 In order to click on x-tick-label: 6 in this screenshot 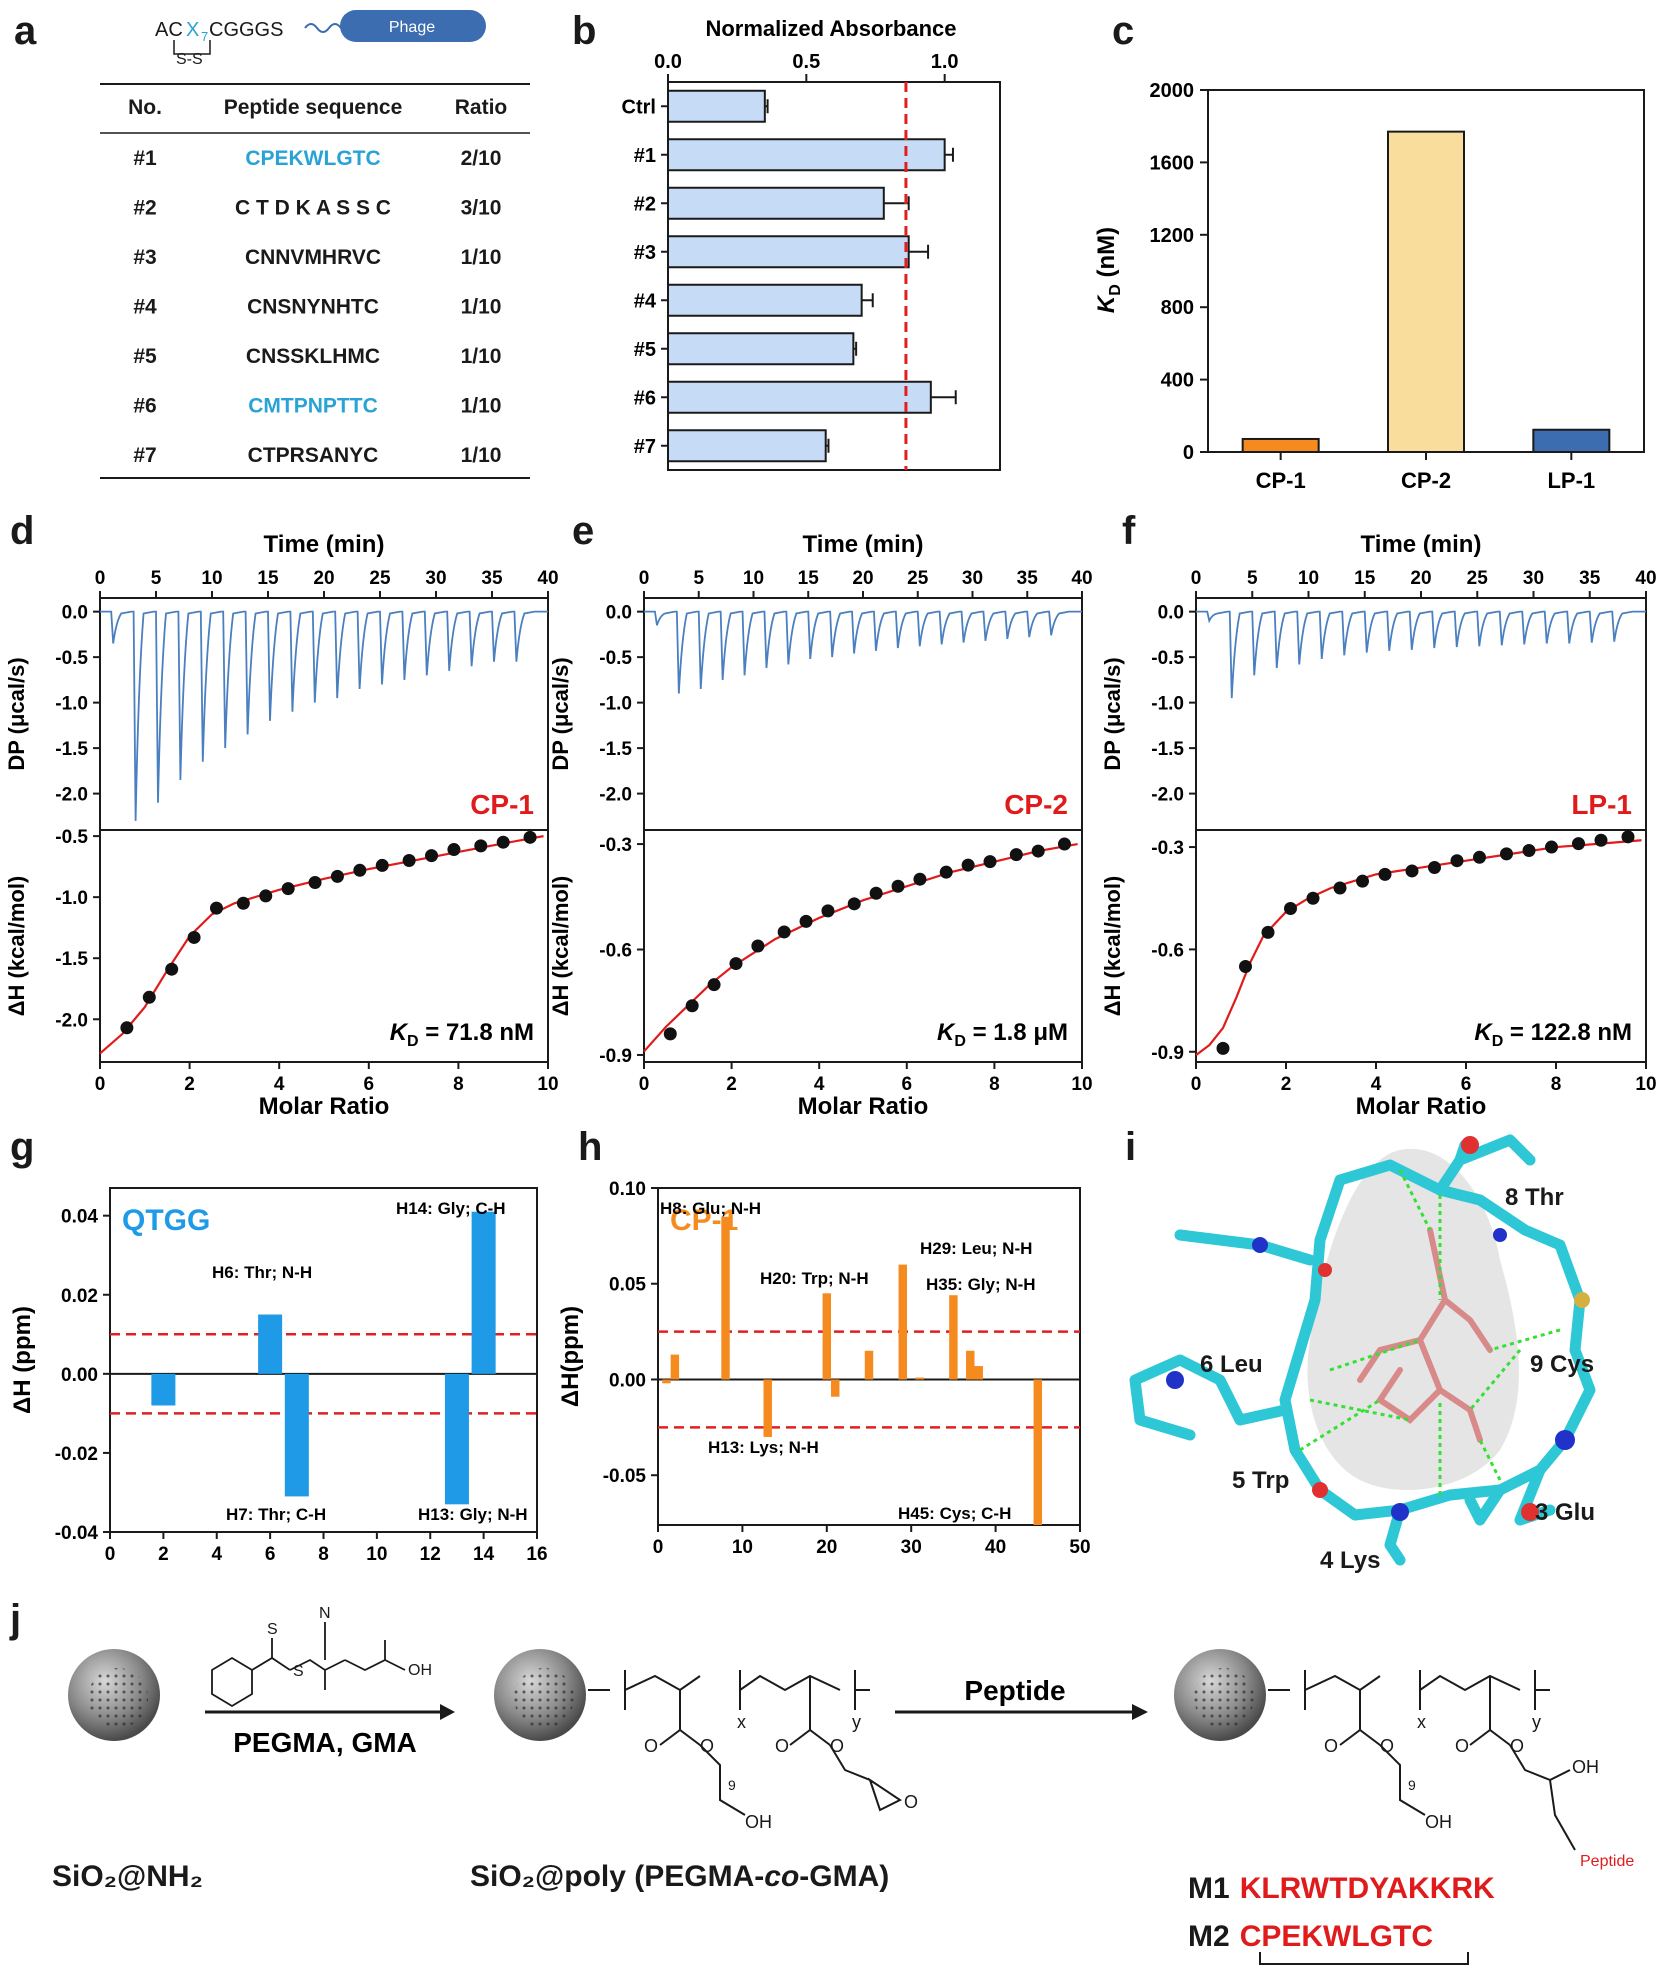, I will do `click(270, 1554)`.